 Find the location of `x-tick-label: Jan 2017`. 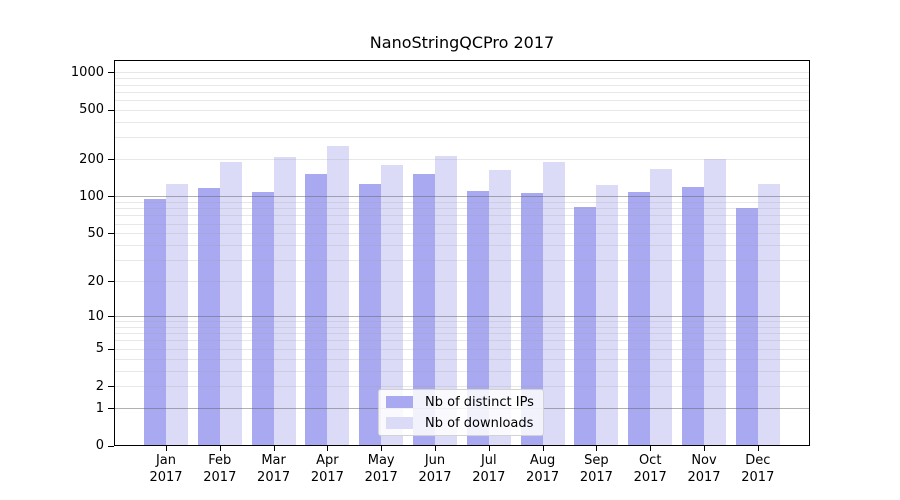

x-tick-label: Jan 2017 is located at coordinates (166, 469).